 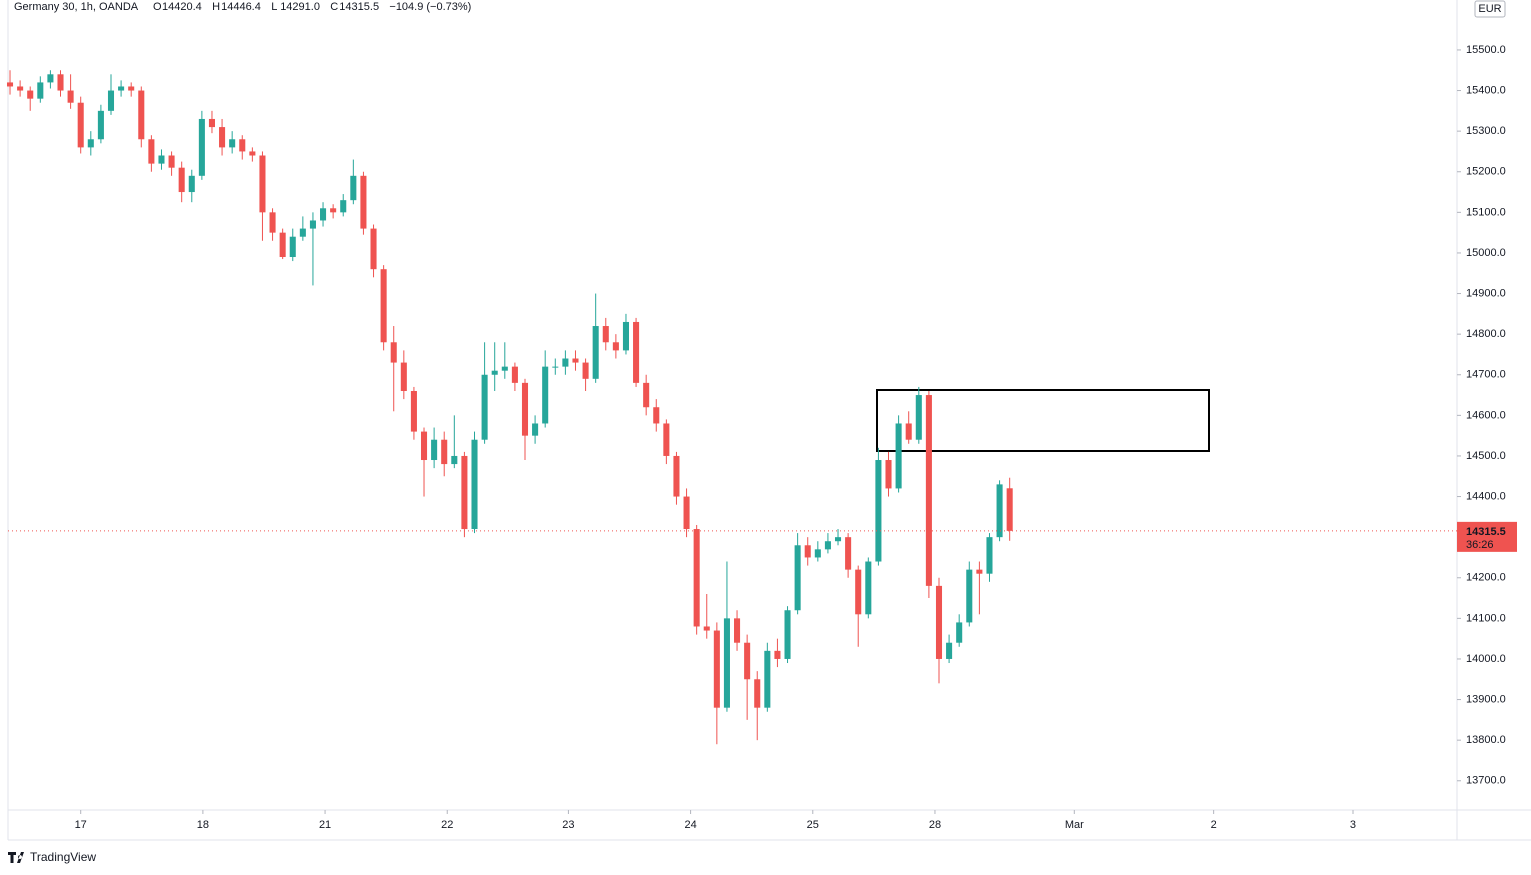 I want to click on x-tick-label: Mar, so click(x=1074, y=825).